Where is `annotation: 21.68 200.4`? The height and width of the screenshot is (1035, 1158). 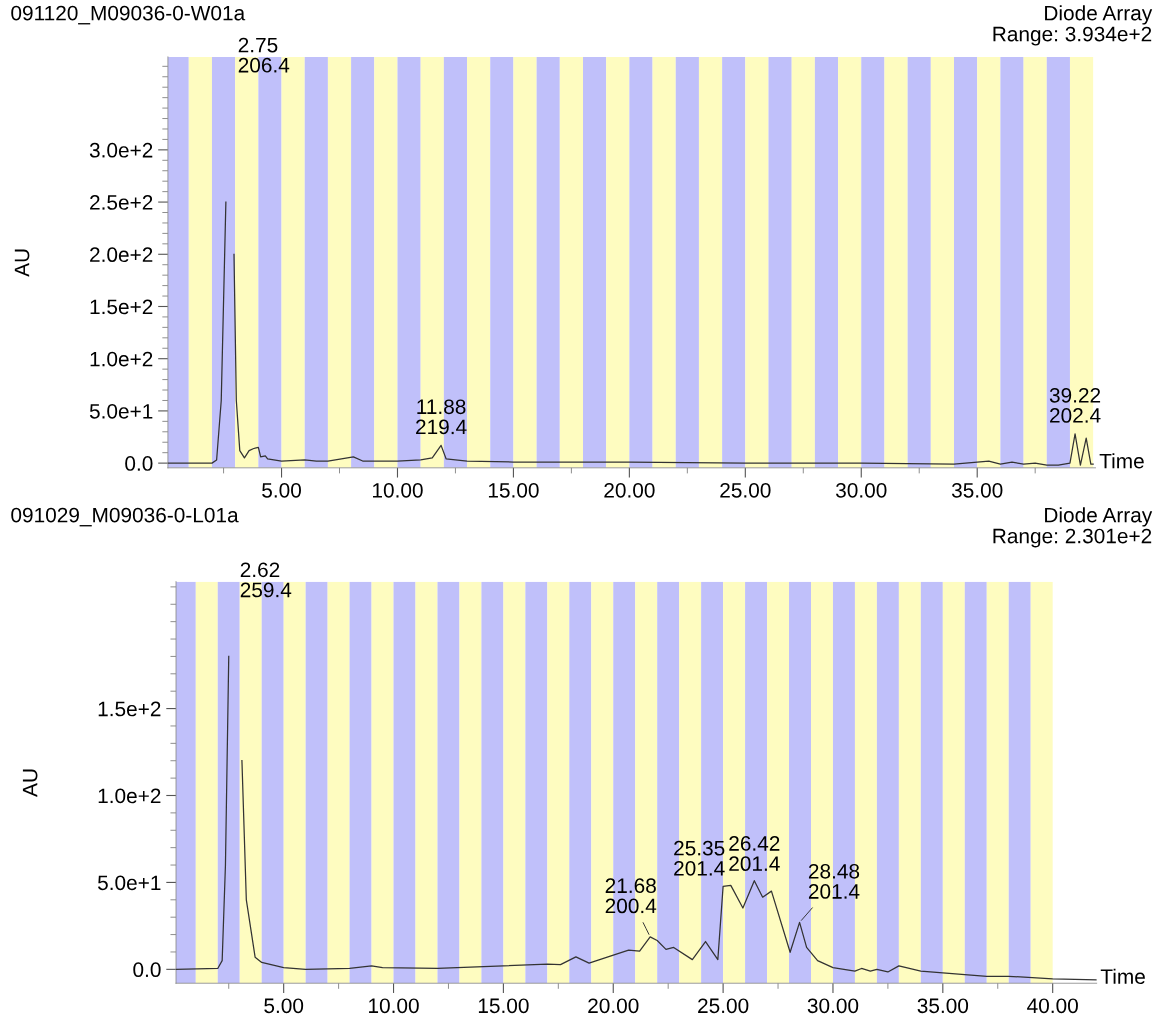
annotation: 21.68 200.4 is located at coordinates (631, 896).